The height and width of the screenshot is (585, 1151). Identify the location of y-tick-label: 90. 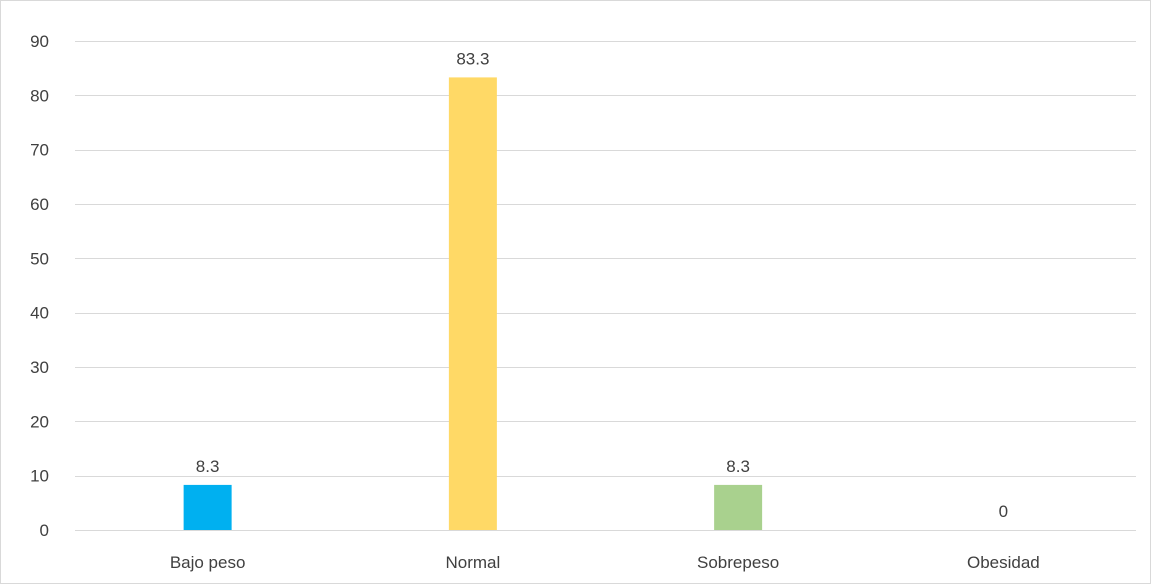
(39, 41).